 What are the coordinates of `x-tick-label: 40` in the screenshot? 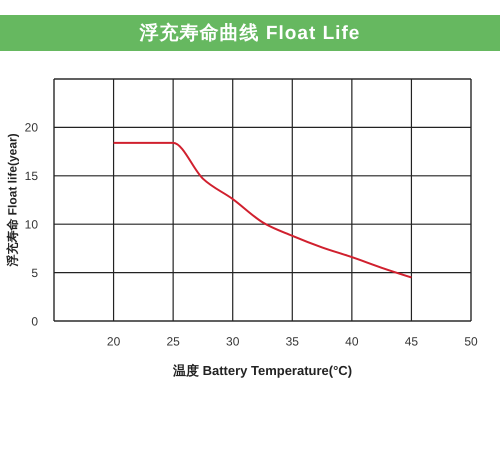 It's located at (352, 341).